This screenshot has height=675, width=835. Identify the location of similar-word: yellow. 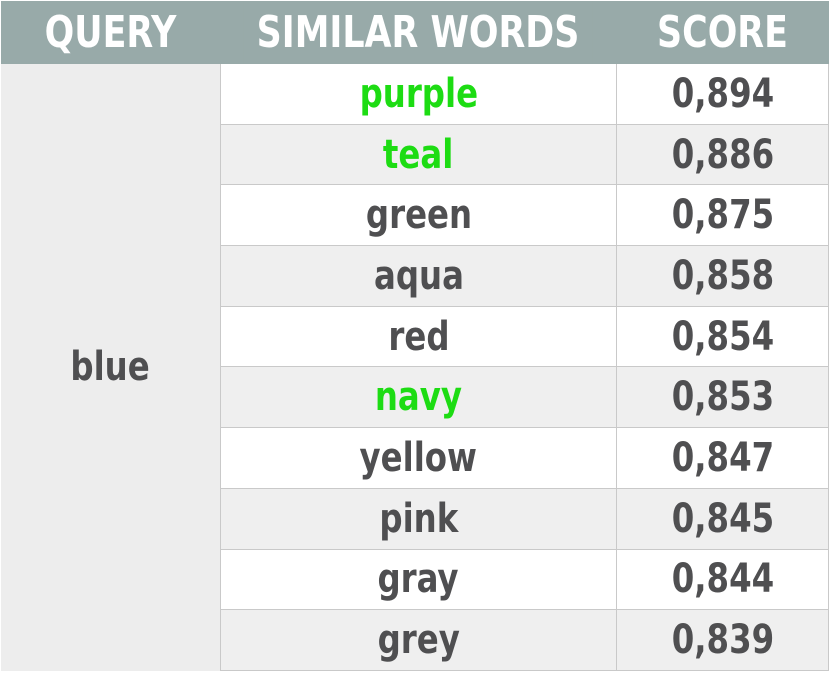
(418, 457).